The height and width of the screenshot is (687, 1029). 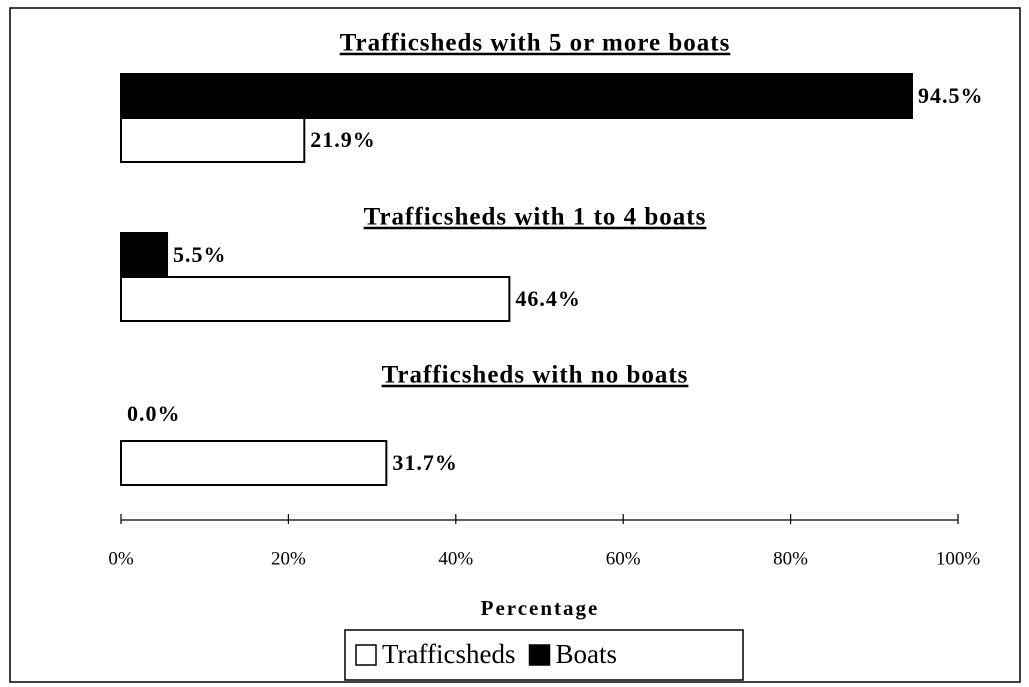 What do you see at coordinates (288, 558) in the screenshot?
I see `x-tick-label: 20%` at bounding box center [288, 558].